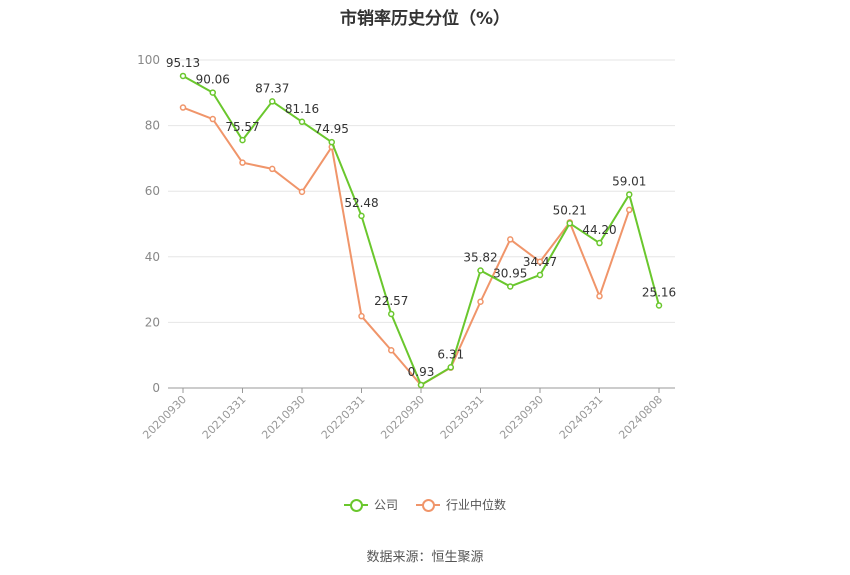  What do you see at coordinates (148, 60) in the screenshot?
I see `y-tick-label: 100` at bounding box center [148, 60].